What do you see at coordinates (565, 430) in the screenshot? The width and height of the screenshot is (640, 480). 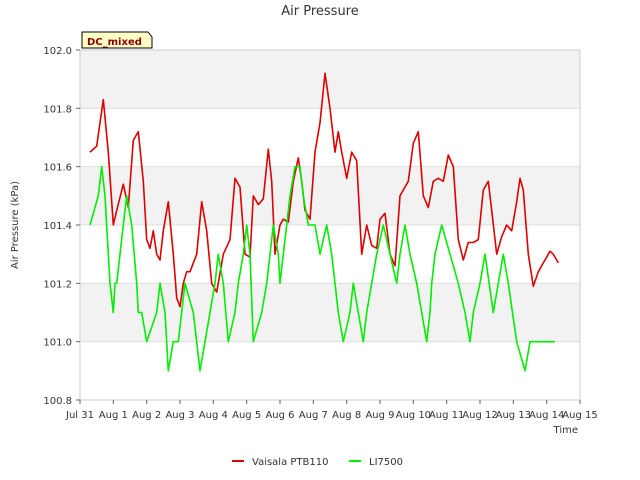 I see `x-axis-label: Time` at bounding box center [565, 430].